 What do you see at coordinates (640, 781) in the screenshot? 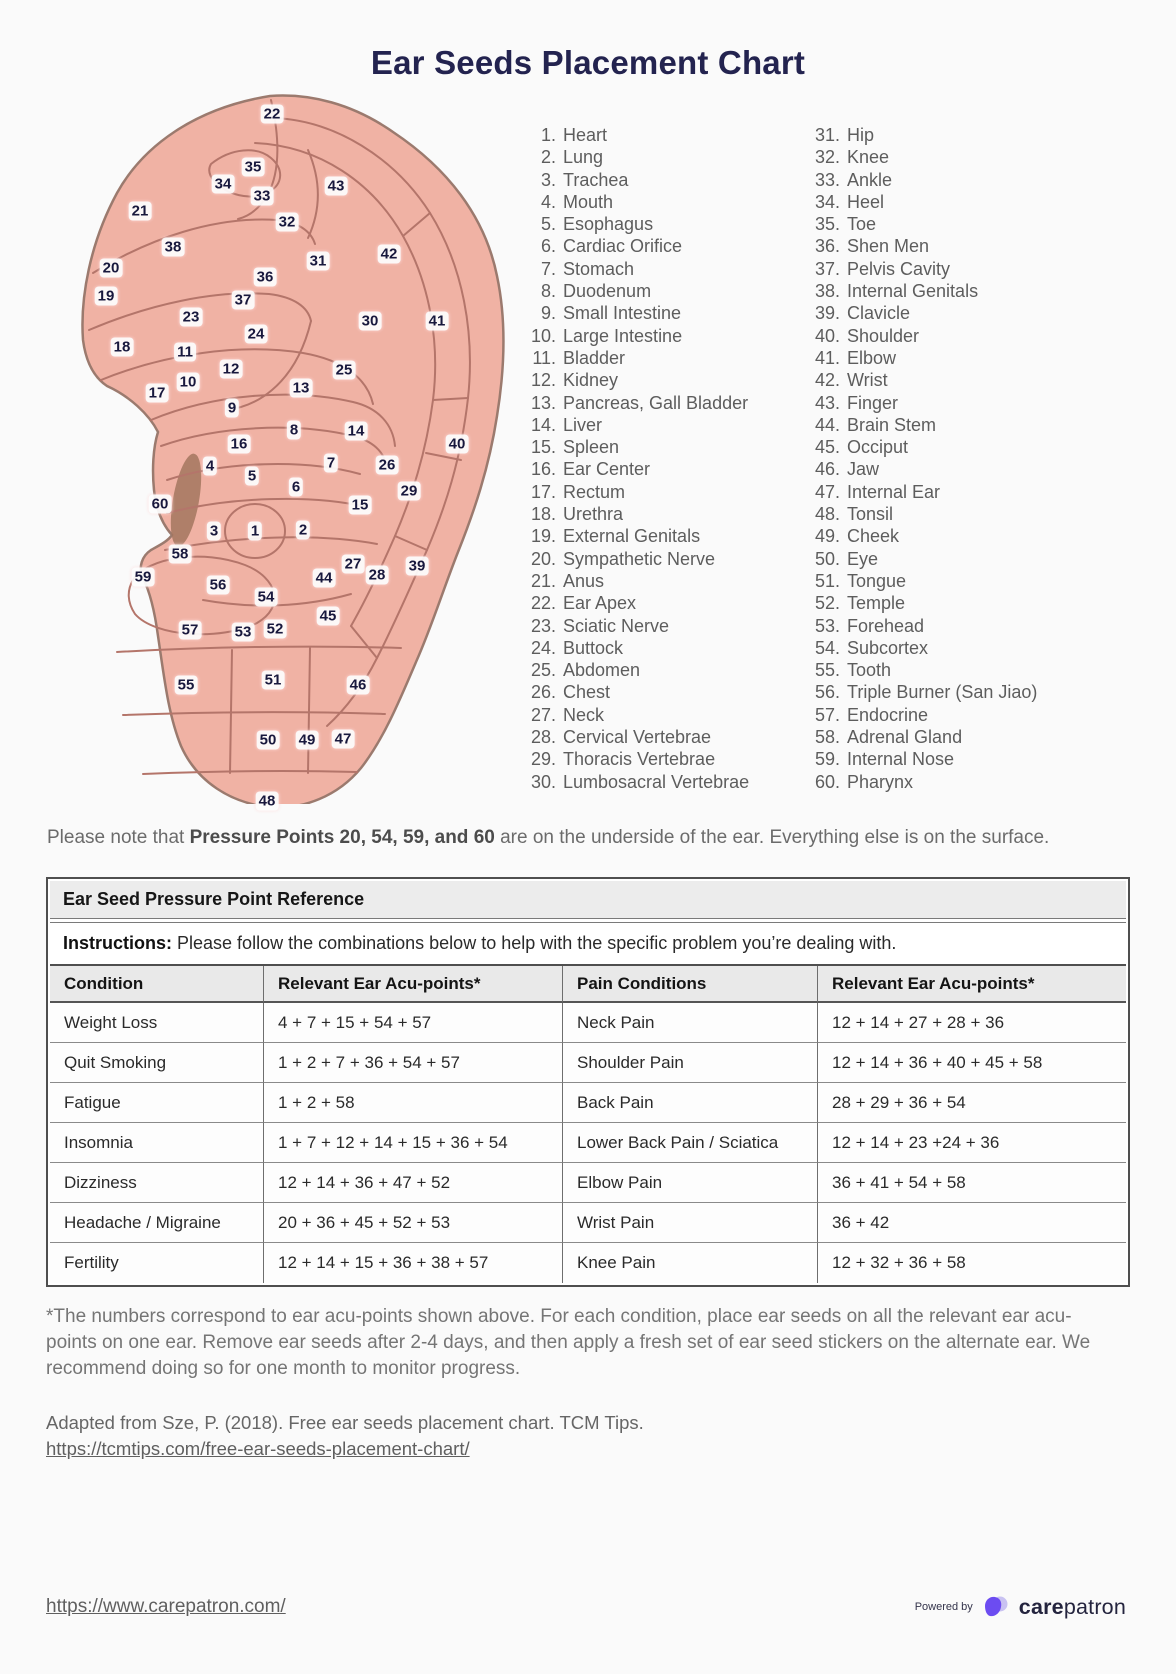
I see `legend-item: 30. Lumbosacral Vertebrae` at bounding box center [640, 781].